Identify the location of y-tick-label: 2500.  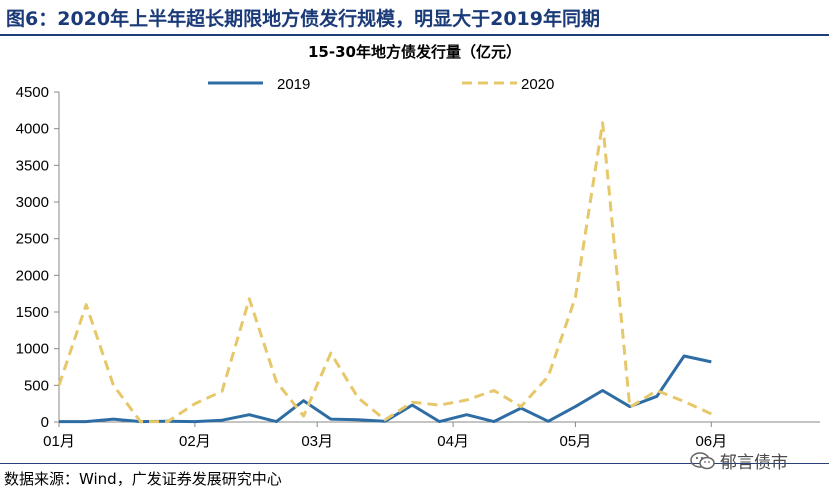
(32, 239).